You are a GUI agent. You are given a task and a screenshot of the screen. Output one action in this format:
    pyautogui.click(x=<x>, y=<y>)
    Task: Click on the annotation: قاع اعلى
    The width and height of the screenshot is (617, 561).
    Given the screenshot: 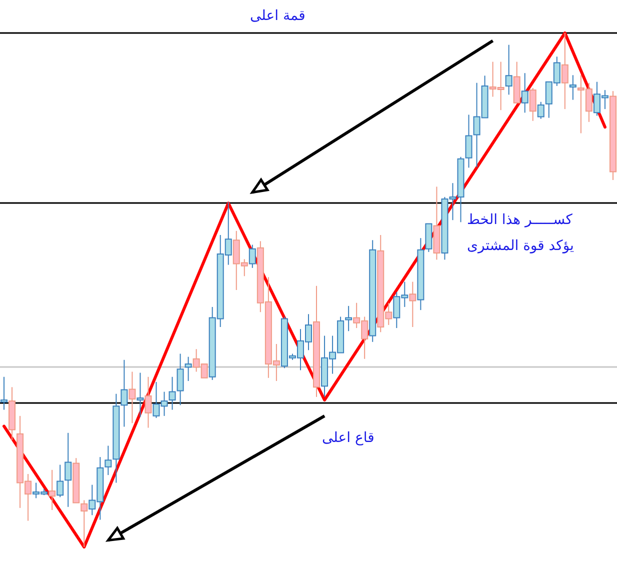 What is the action you would take?
    pyautogui.click(x=348, y=438)
    